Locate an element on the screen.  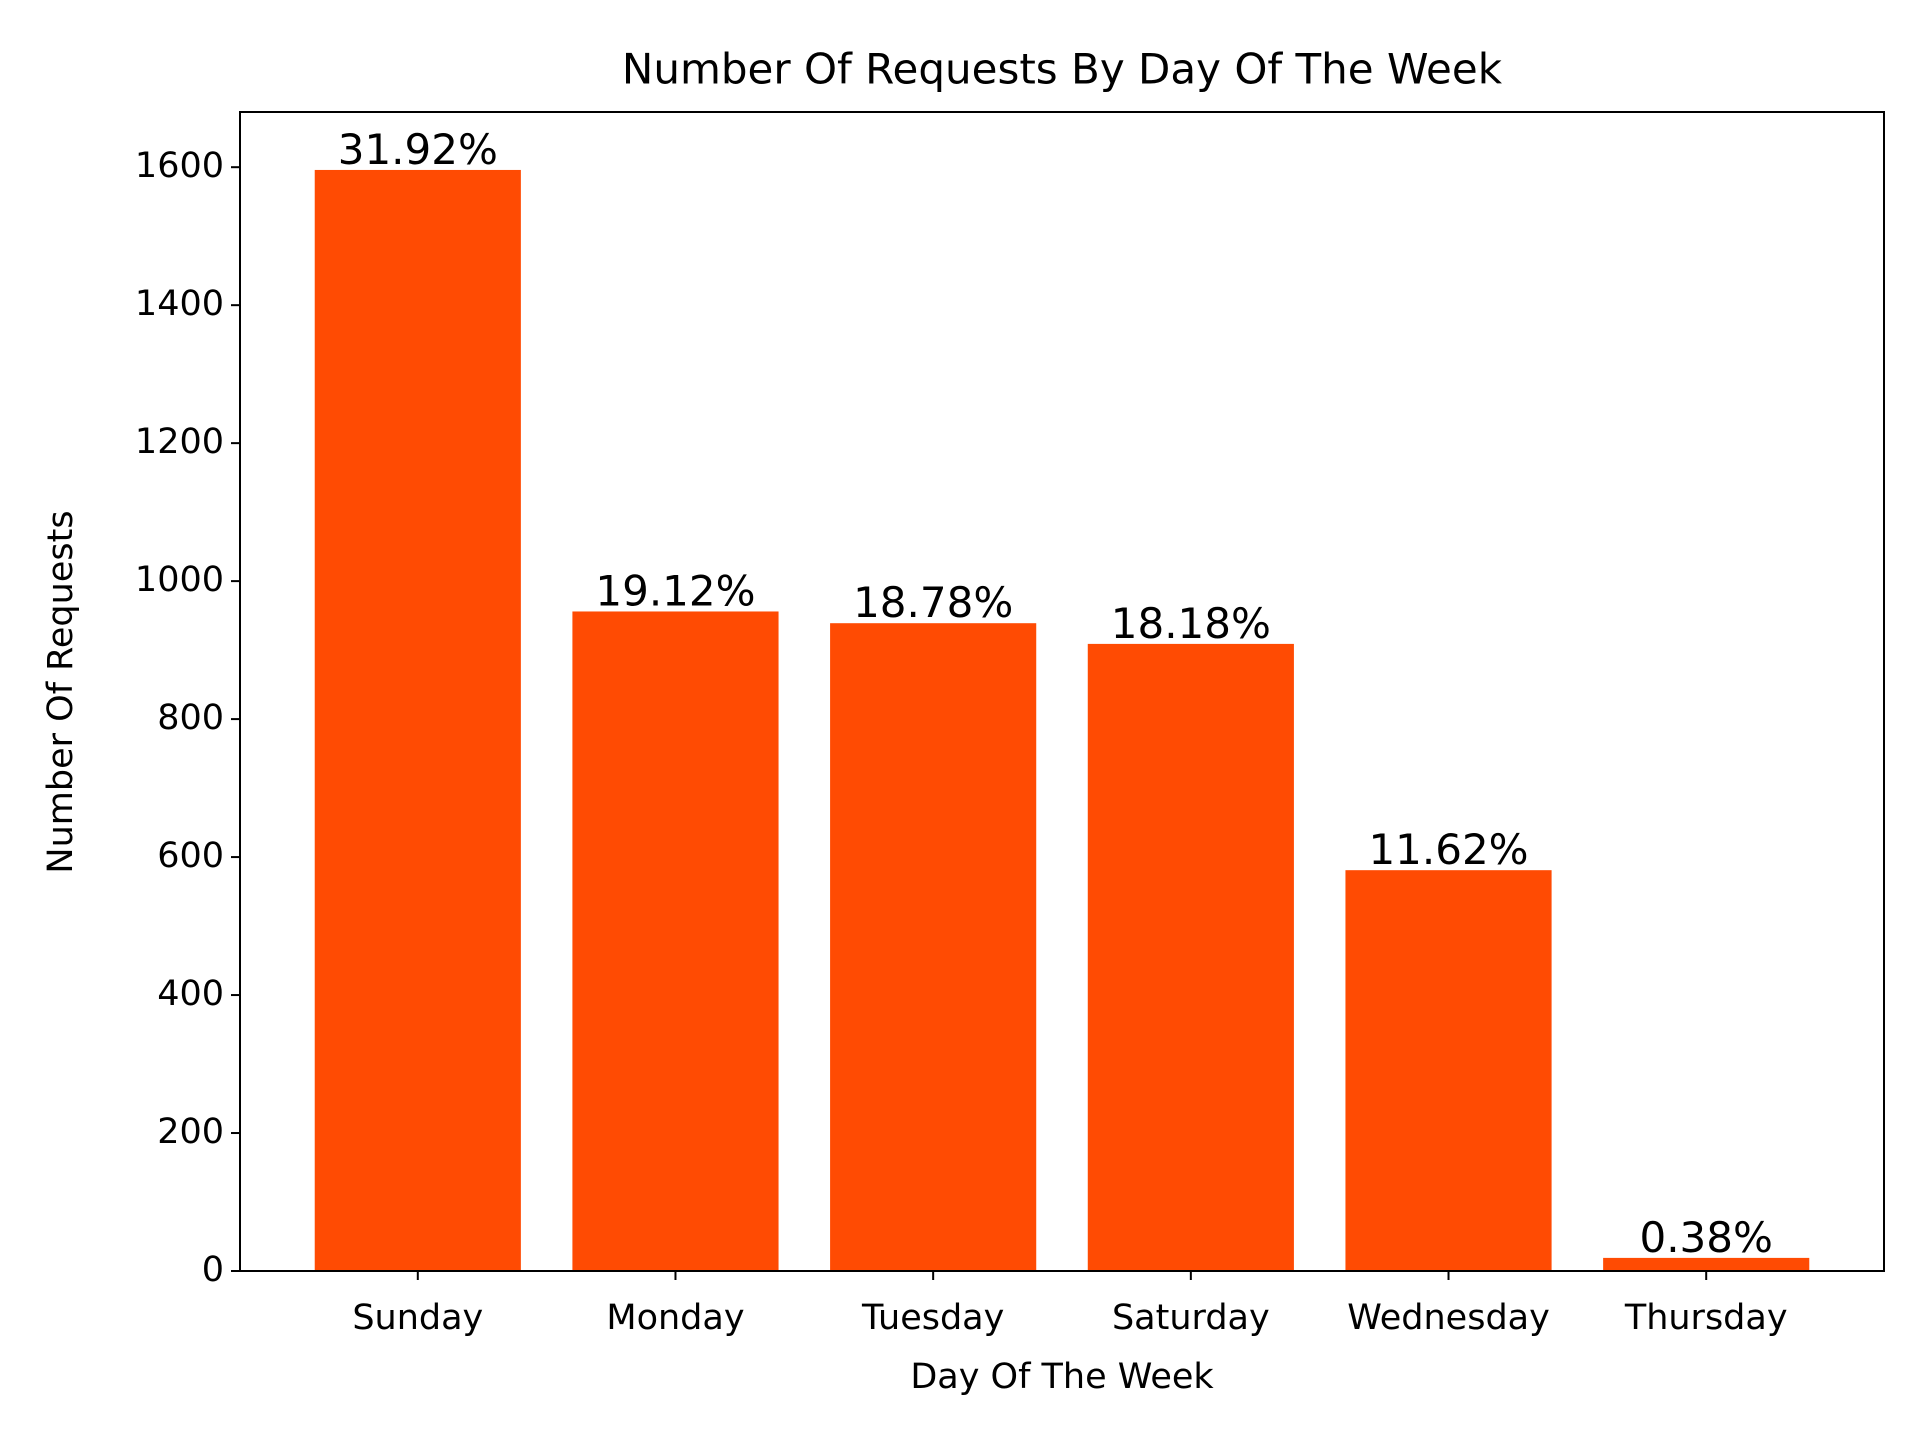
y-tick-label: 200 is located at coordinates (190, 1132).